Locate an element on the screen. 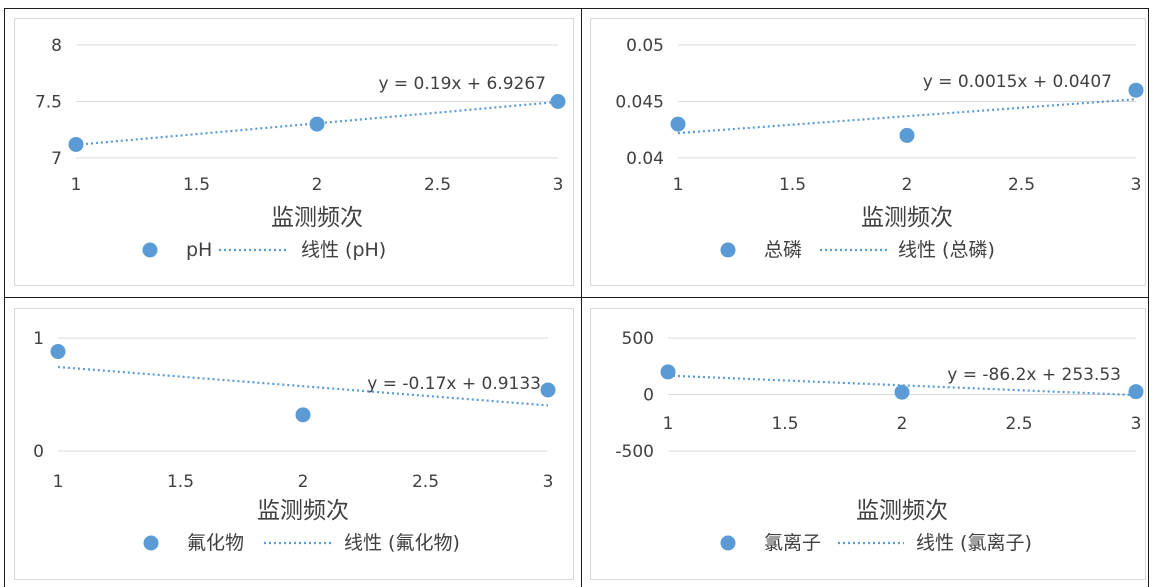  trendline-equation: y = -0.17x + 0.9133 is located at coordinates (454, 384).